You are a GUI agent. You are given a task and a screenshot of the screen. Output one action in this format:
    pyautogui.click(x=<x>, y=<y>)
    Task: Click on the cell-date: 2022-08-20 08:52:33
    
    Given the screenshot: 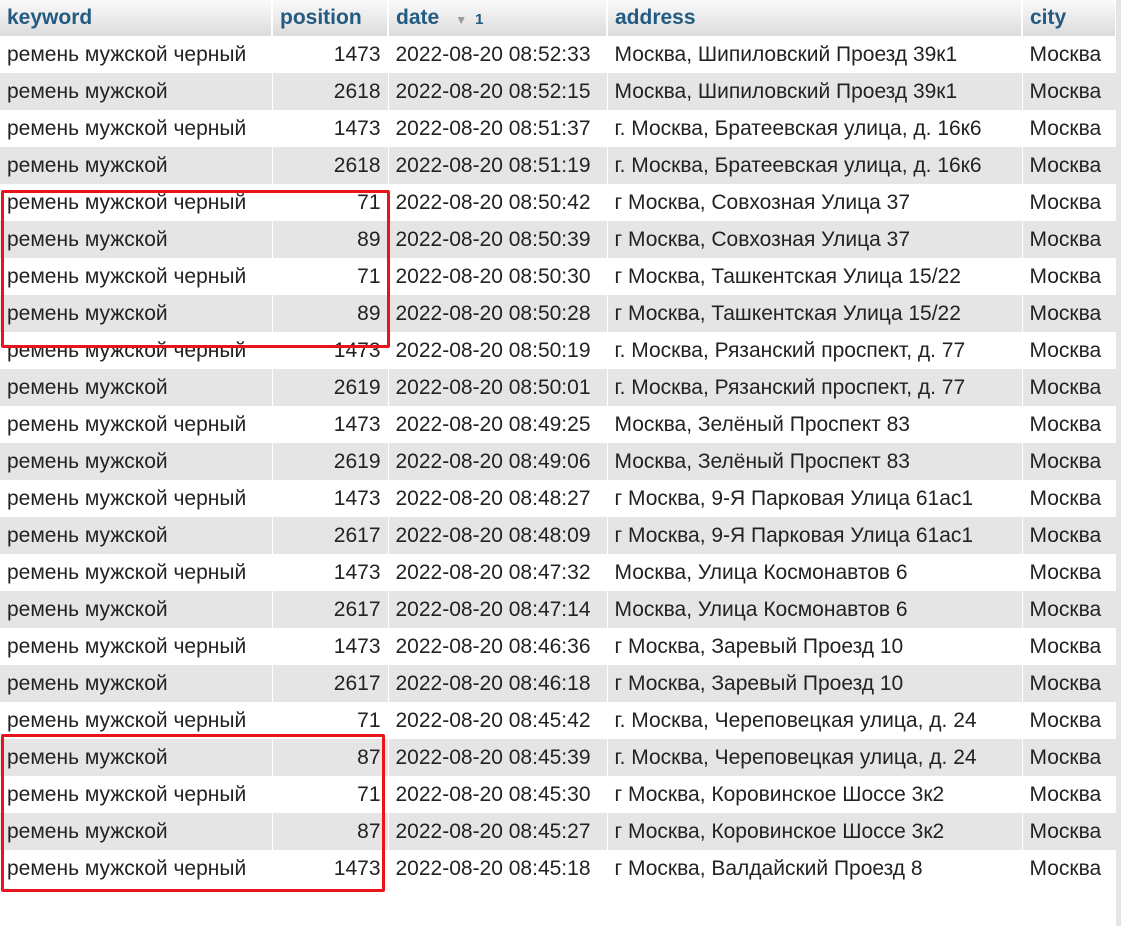 What is the action you would take?
    pyautogui.click(x=498, y=54)
    